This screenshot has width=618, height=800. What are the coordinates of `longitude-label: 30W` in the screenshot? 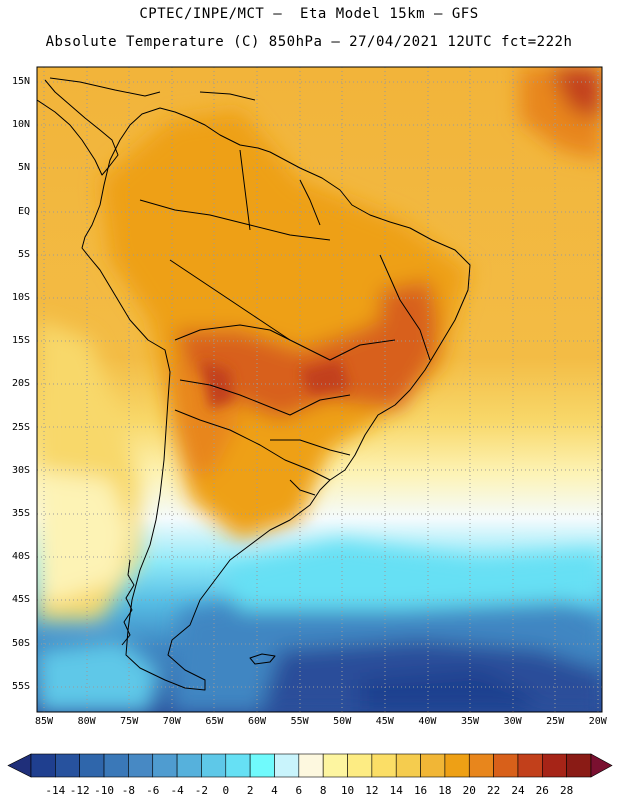 It's located at (512, 721).